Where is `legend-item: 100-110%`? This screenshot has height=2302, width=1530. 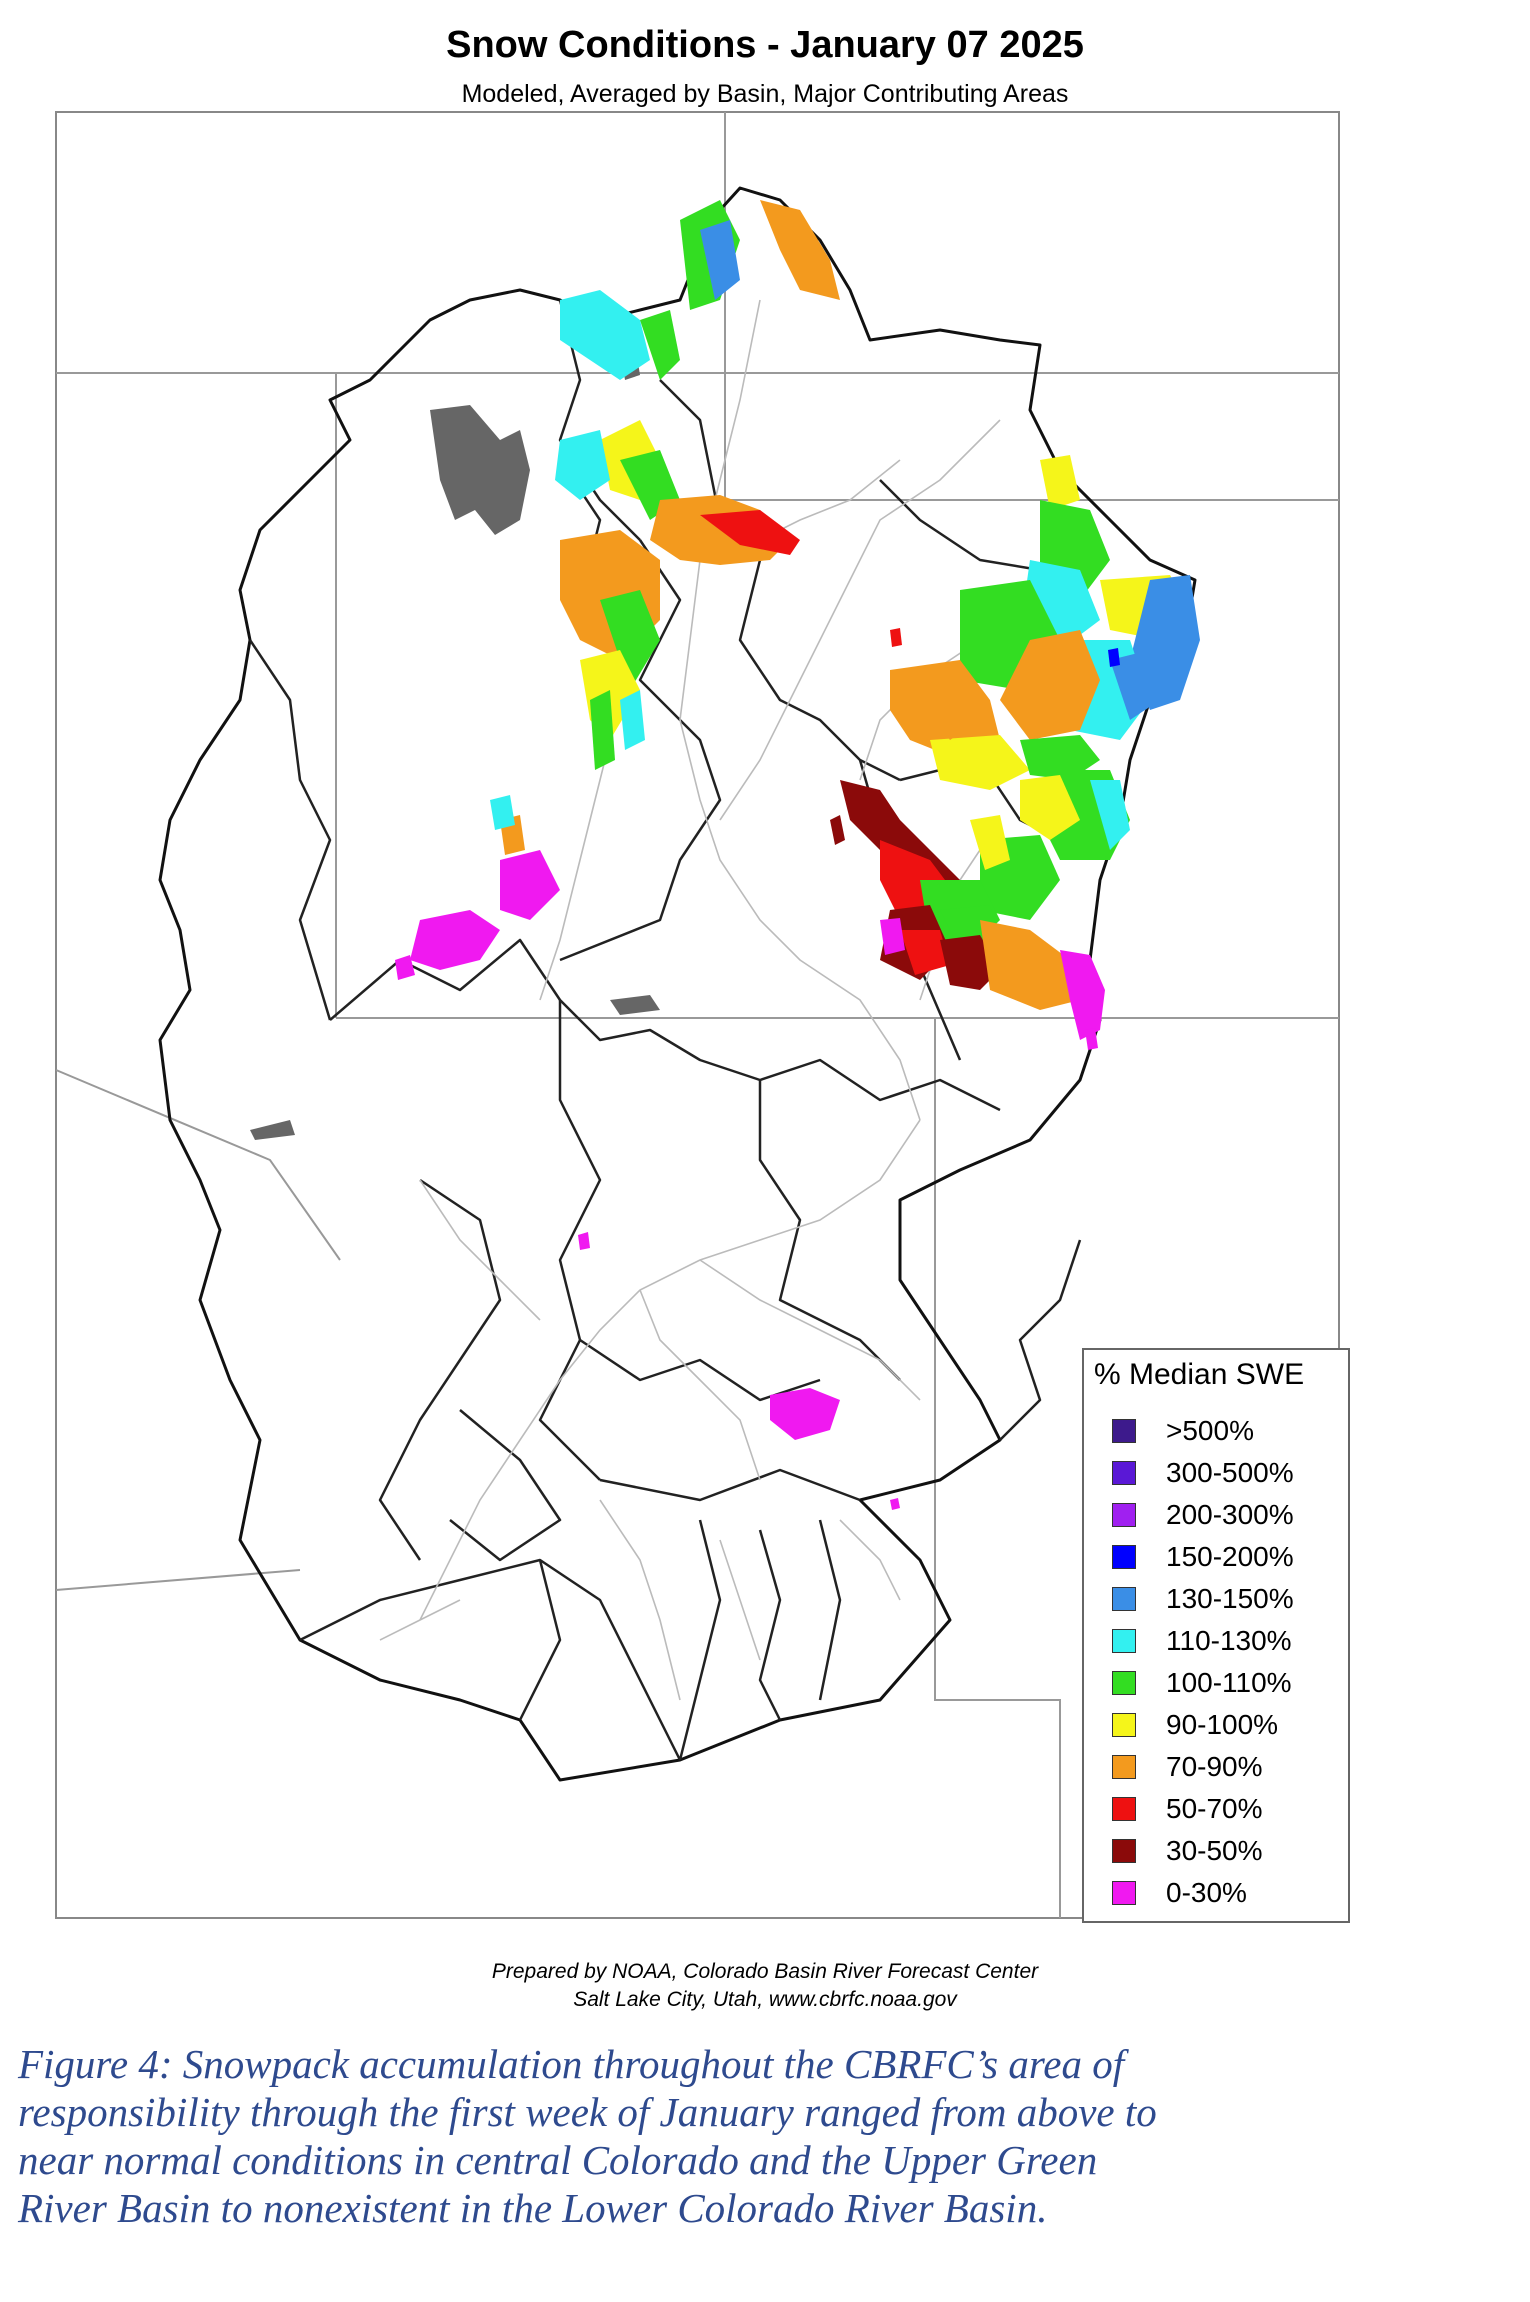
legend-item: 100-110% is located at coordinates (1202, 1683).